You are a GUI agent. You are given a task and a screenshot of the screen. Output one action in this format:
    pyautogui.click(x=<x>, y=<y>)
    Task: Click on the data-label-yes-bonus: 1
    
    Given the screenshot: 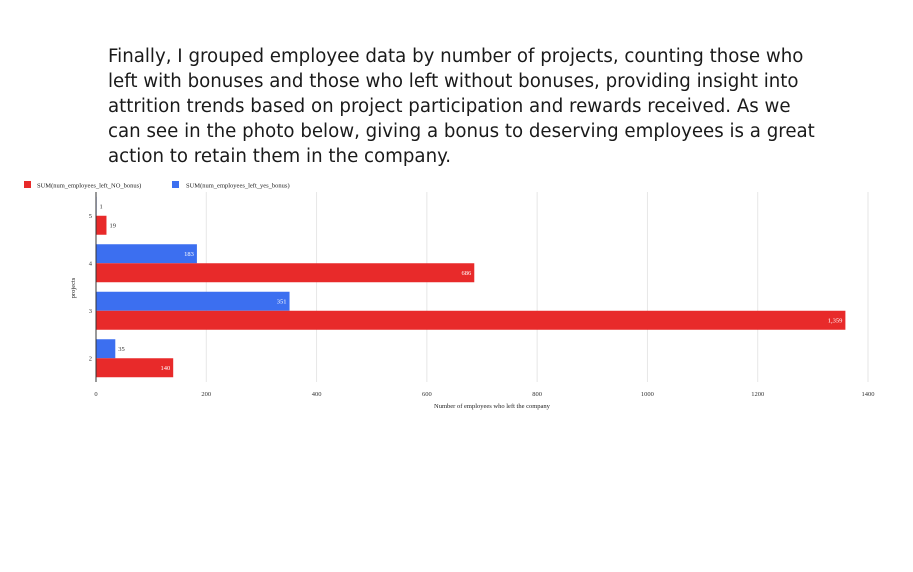 What is the action you would take?
    pyautogui.click(x=101, y=207)
    